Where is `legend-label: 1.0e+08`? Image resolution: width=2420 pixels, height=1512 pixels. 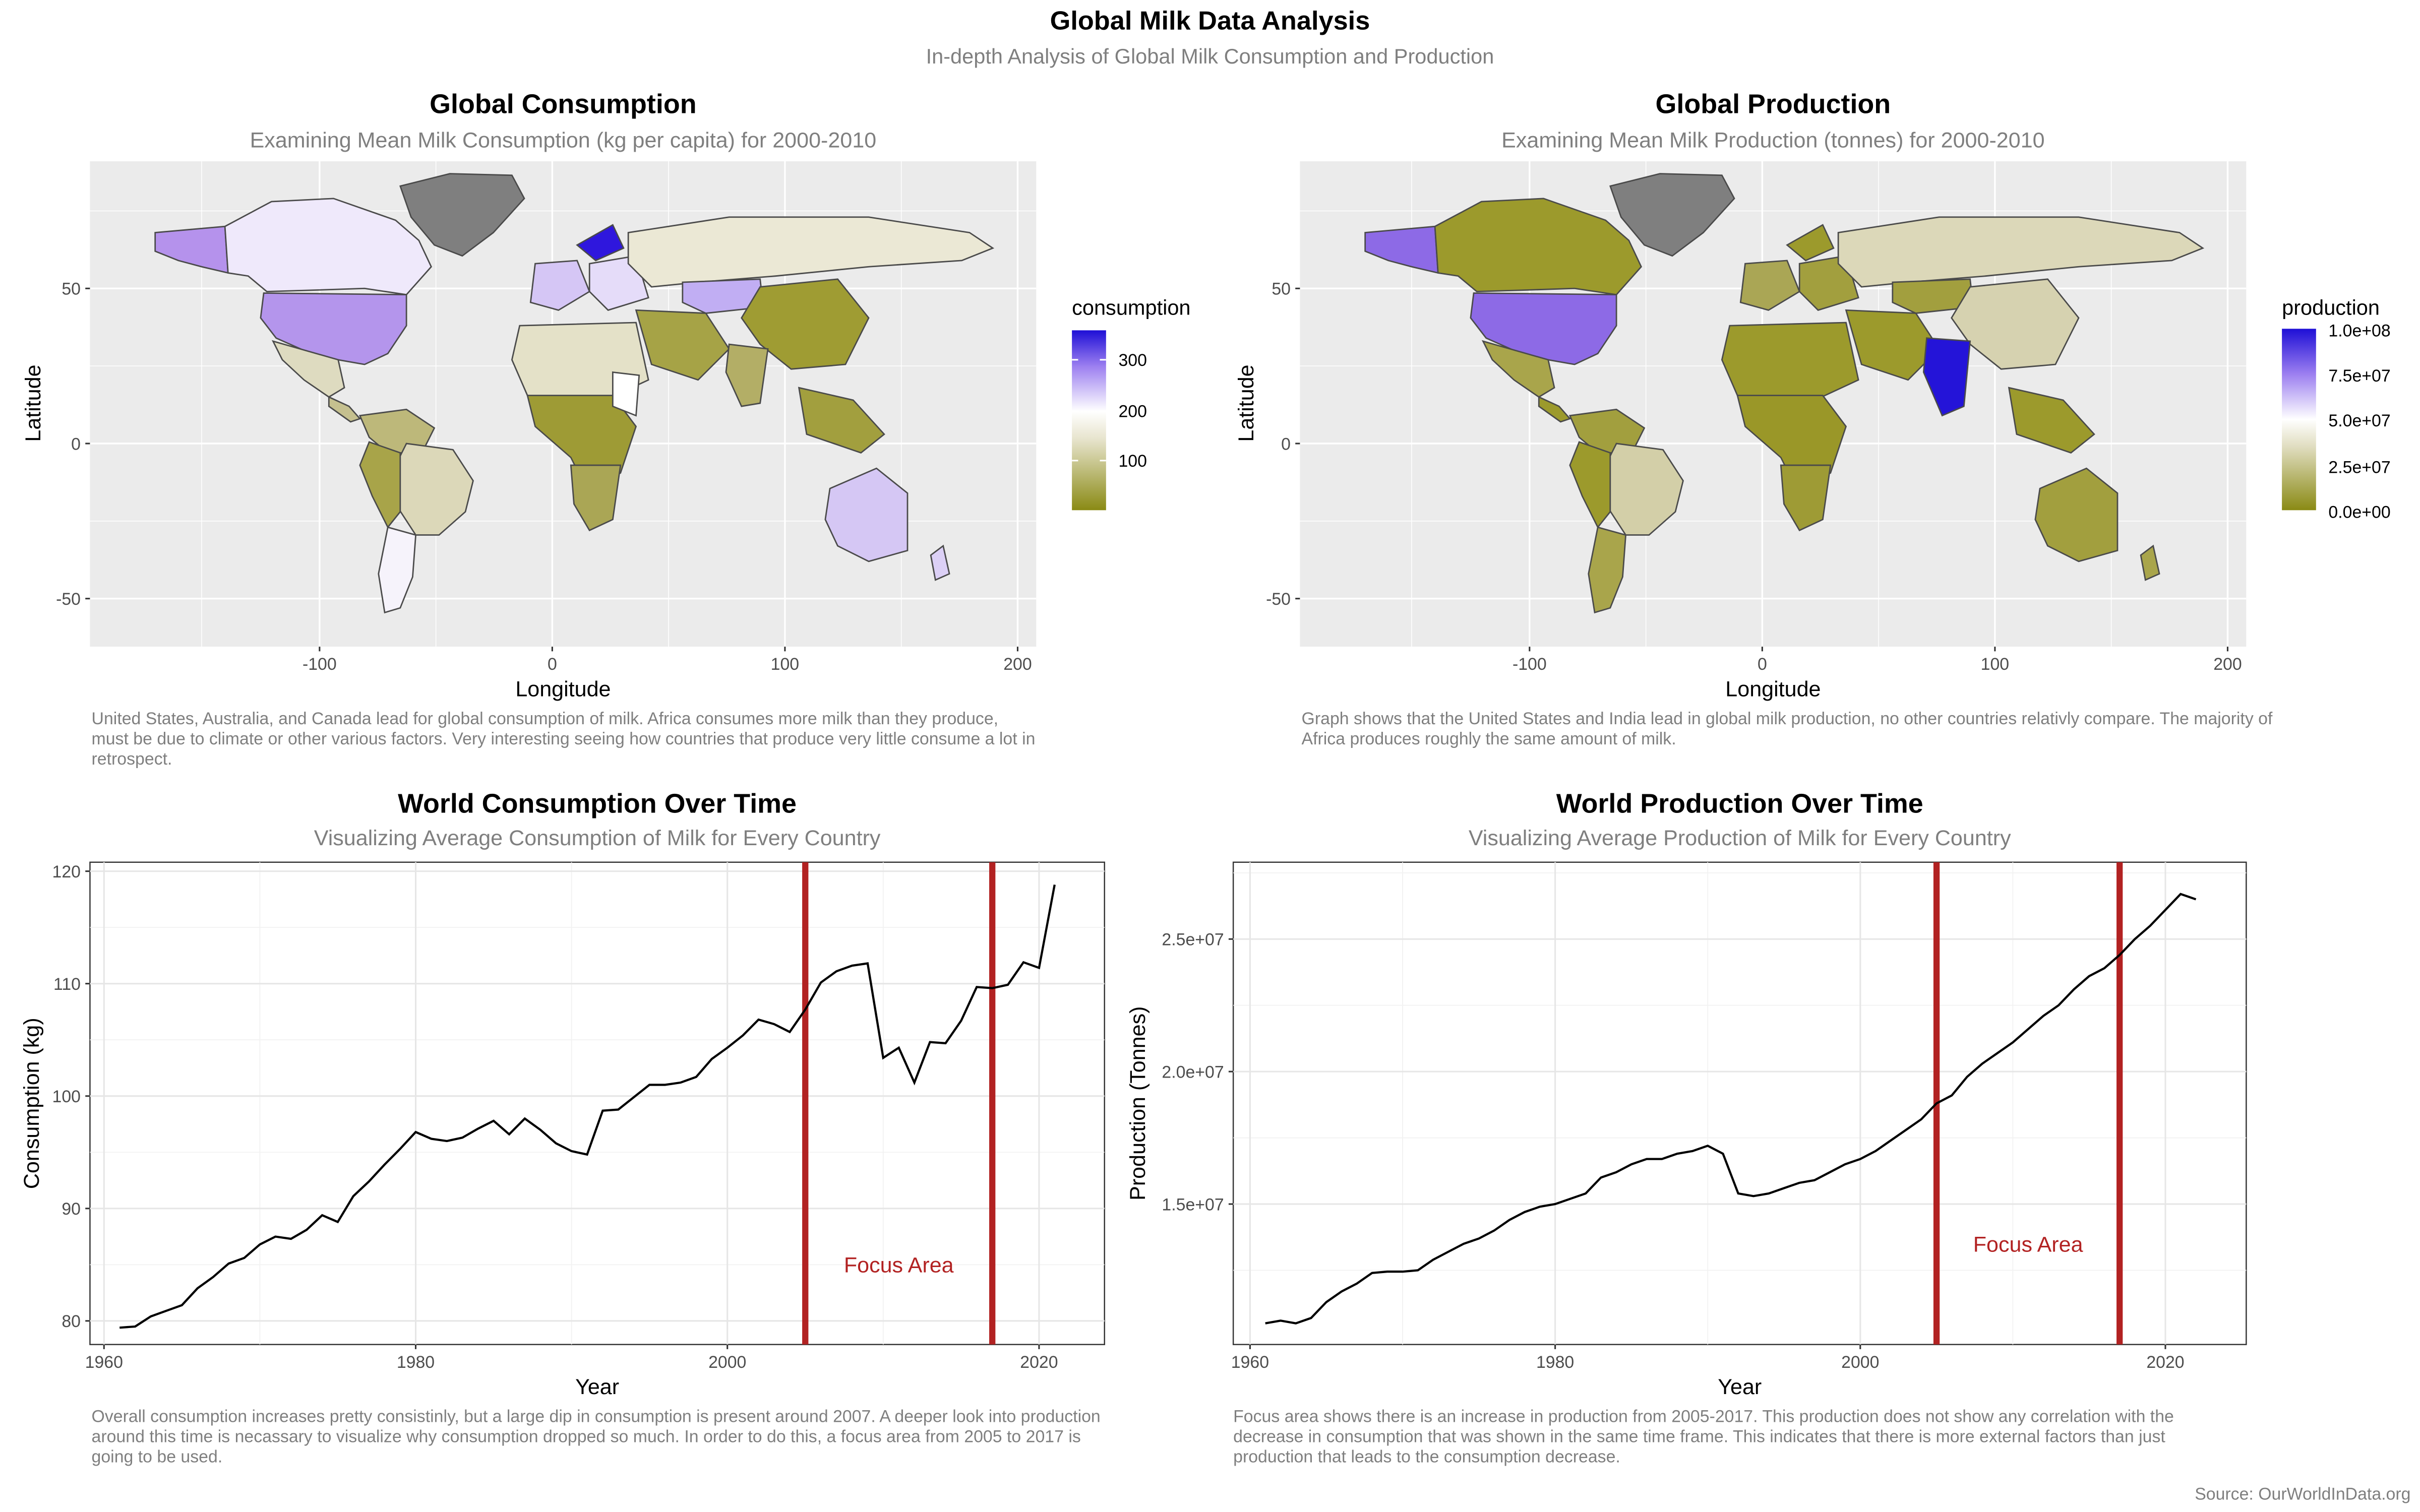 legend-label: 1.0e+08 is located at coordinates (2359, 332).